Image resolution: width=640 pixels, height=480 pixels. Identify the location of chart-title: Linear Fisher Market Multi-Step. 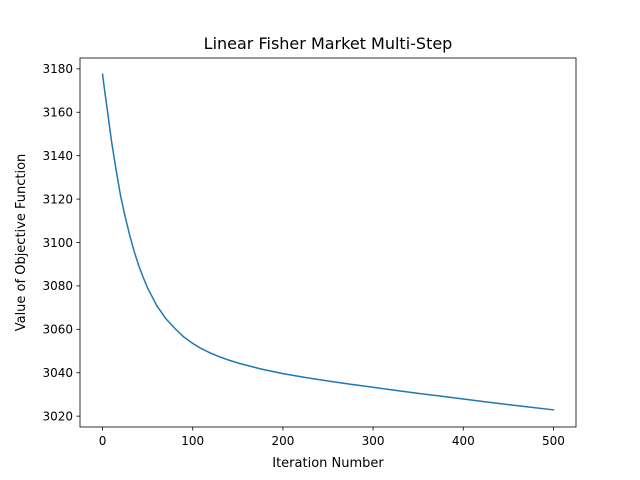
(328, 43).